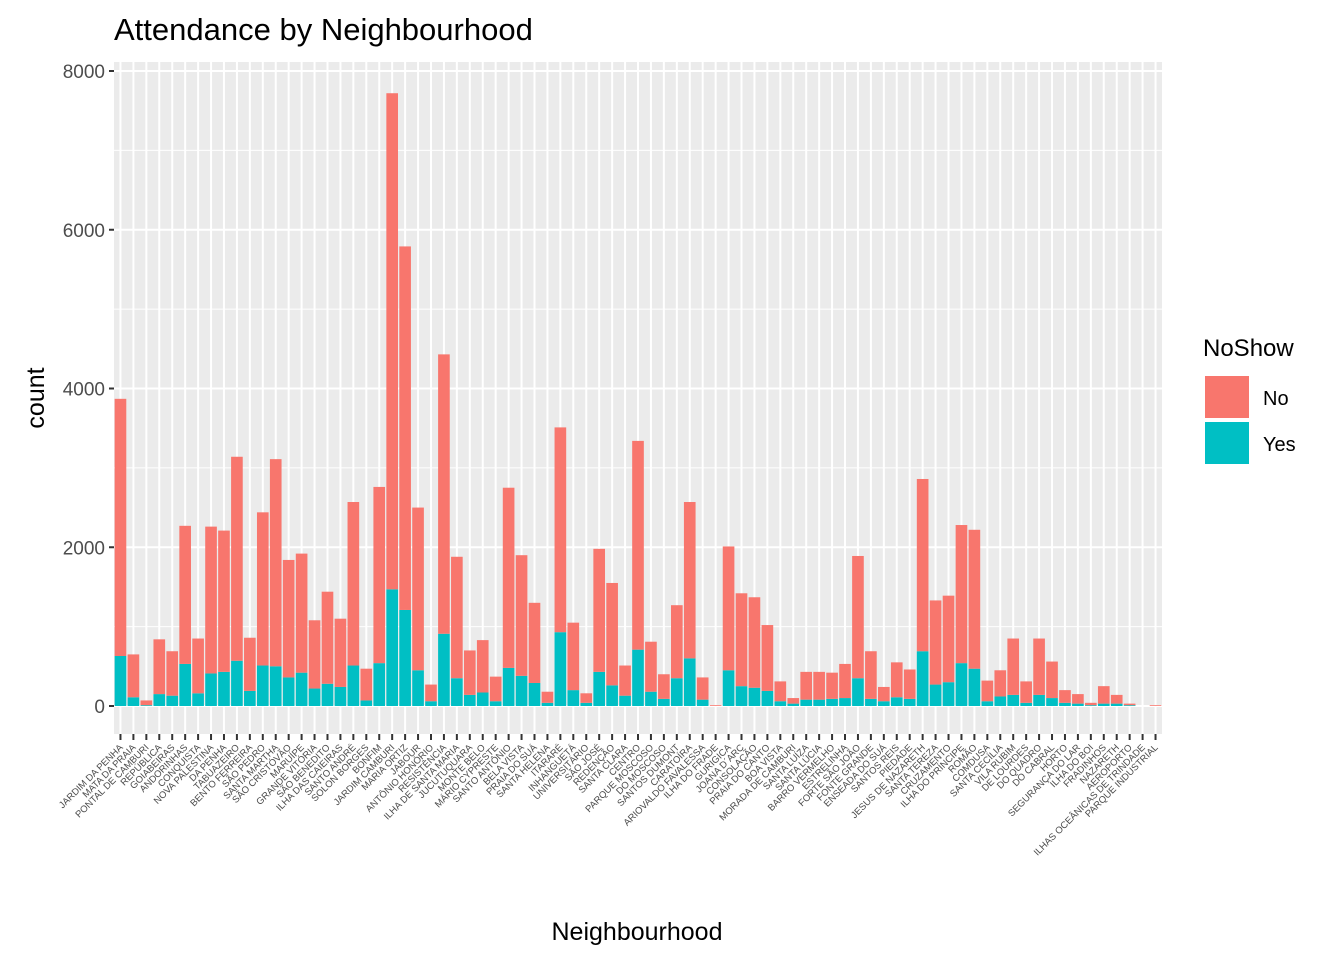 The width and height of the screenshot is (1344, 960). I want to click on y-tick-label: 2000, so click(84, 548).